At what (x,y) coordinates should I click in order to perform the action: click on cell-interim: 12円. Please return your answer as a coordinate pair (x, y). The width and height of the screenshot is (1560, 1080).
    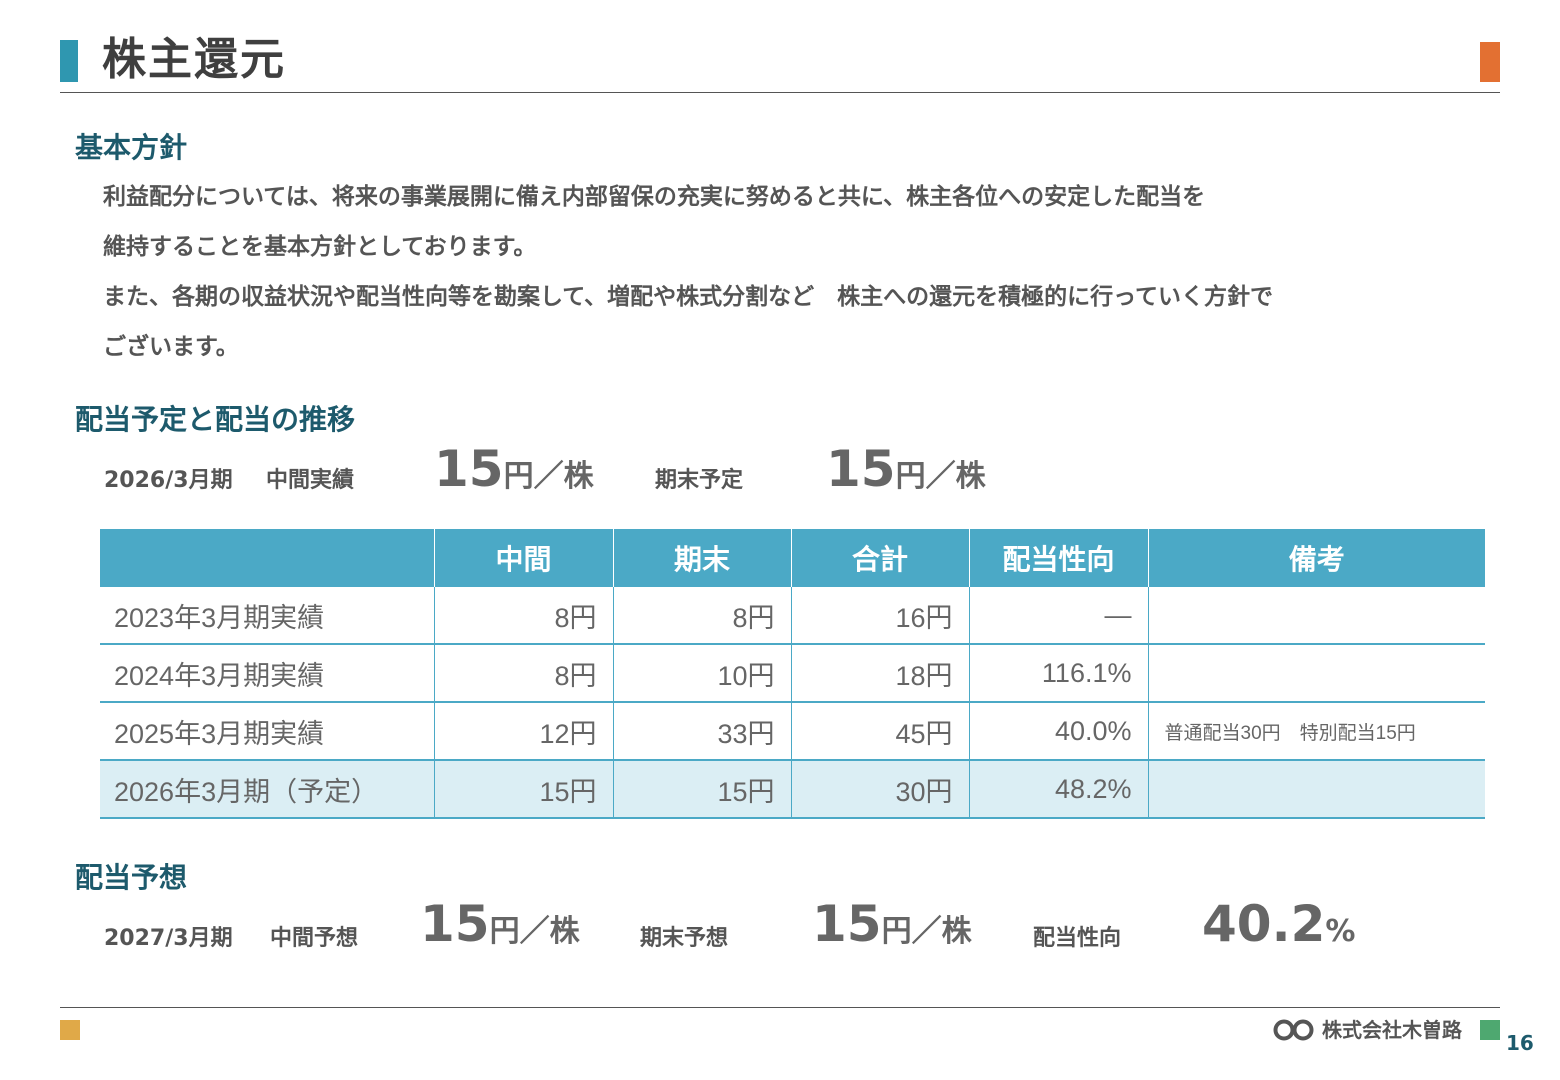
    Looking at the image, I should click on (523, 731).